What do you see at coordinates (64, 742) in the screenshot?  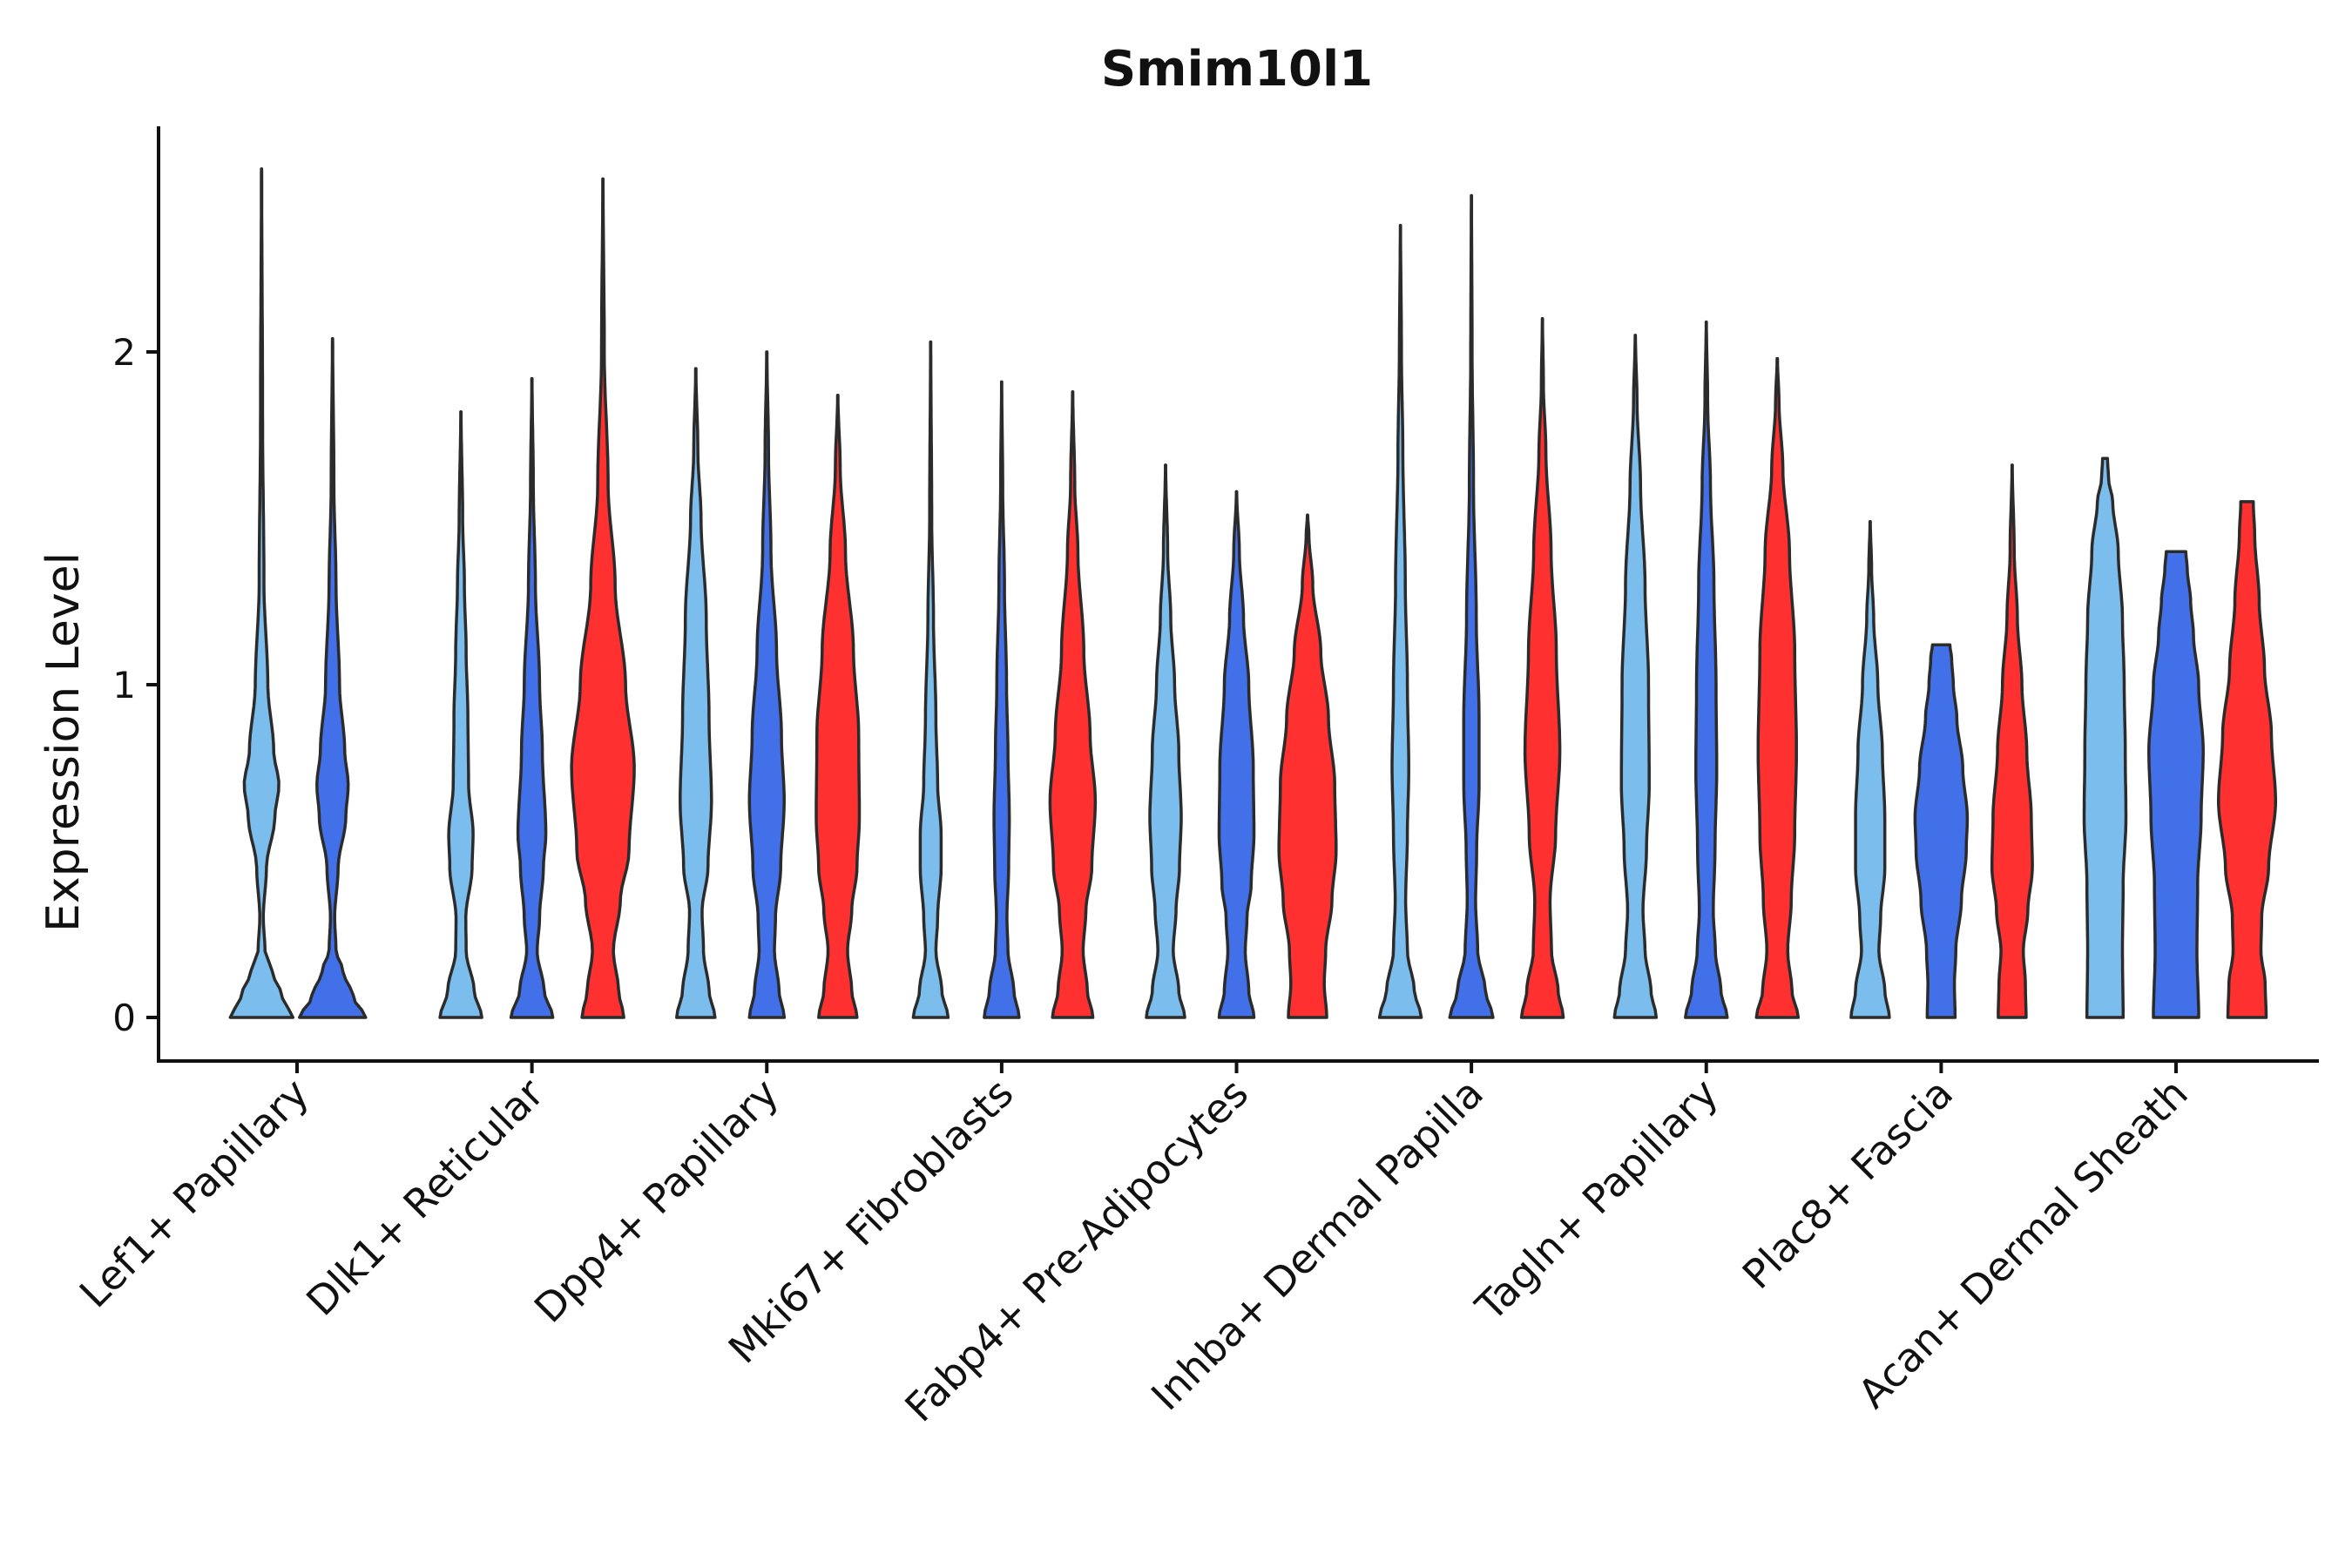 I see `y-axis-label: Expression Level` at bounding box center [64, 742].